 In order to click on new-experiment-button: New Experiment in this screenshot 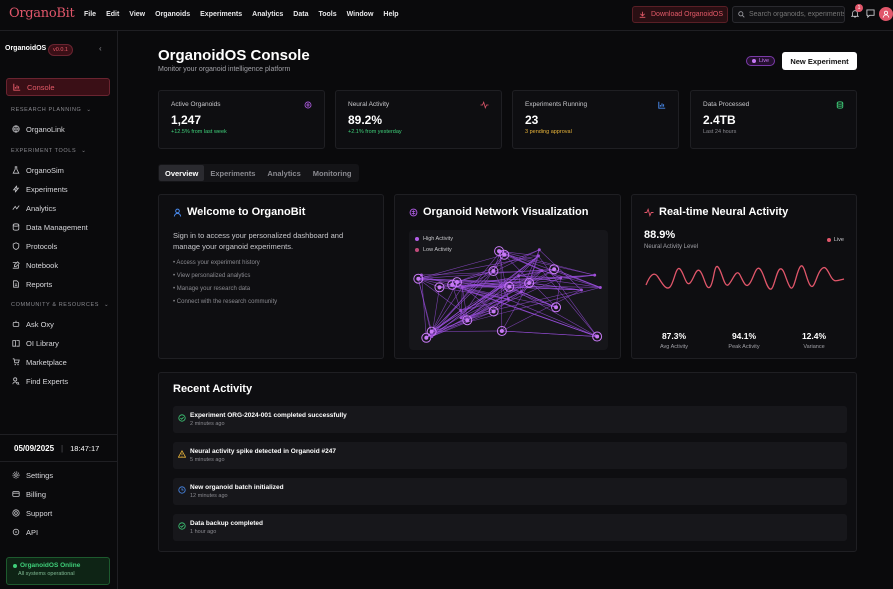, I will do `click(819, 61)`.